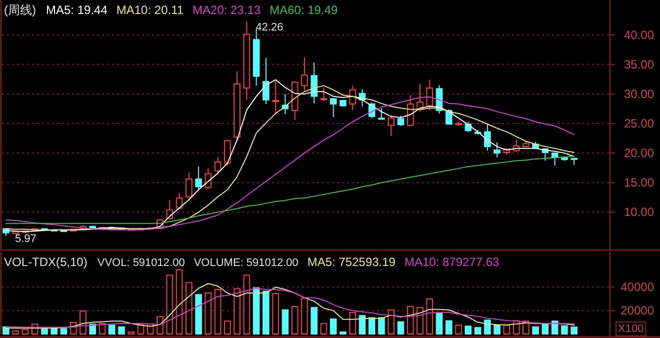 The width and height of the screenshot is (660, 338). I want to click on annotation: 5.97, so click(25, 238).